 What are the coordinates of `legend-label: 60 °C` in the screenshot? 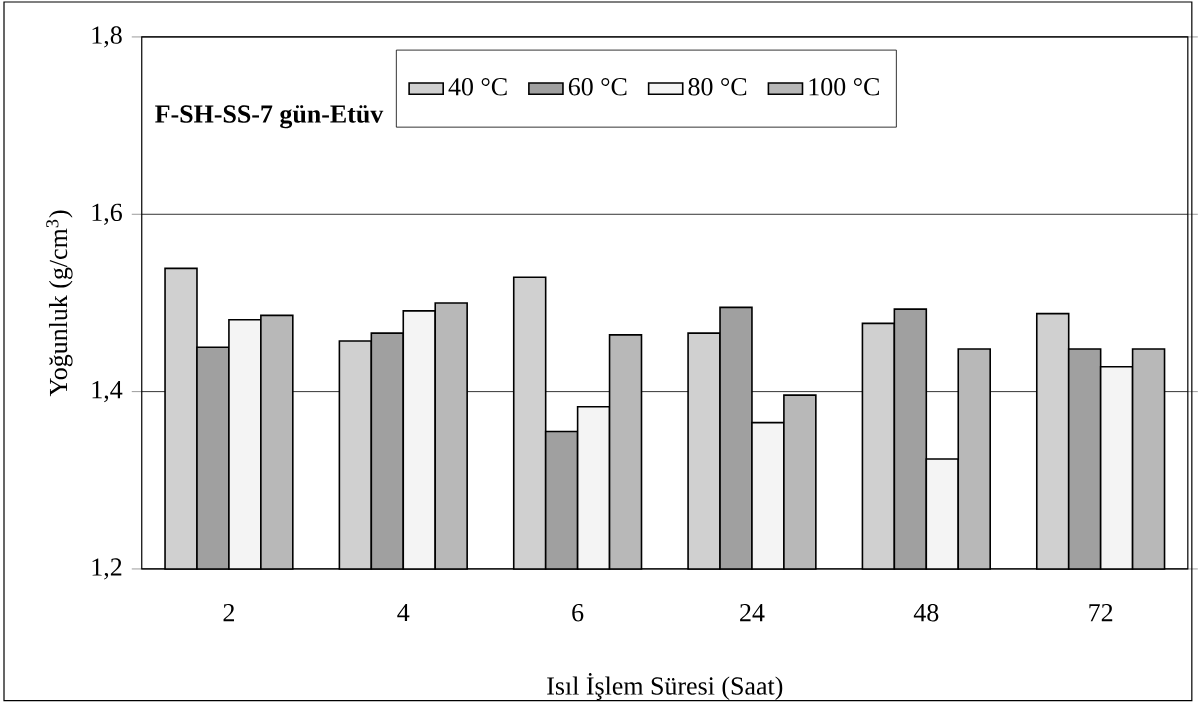 It's located at (597, 87).